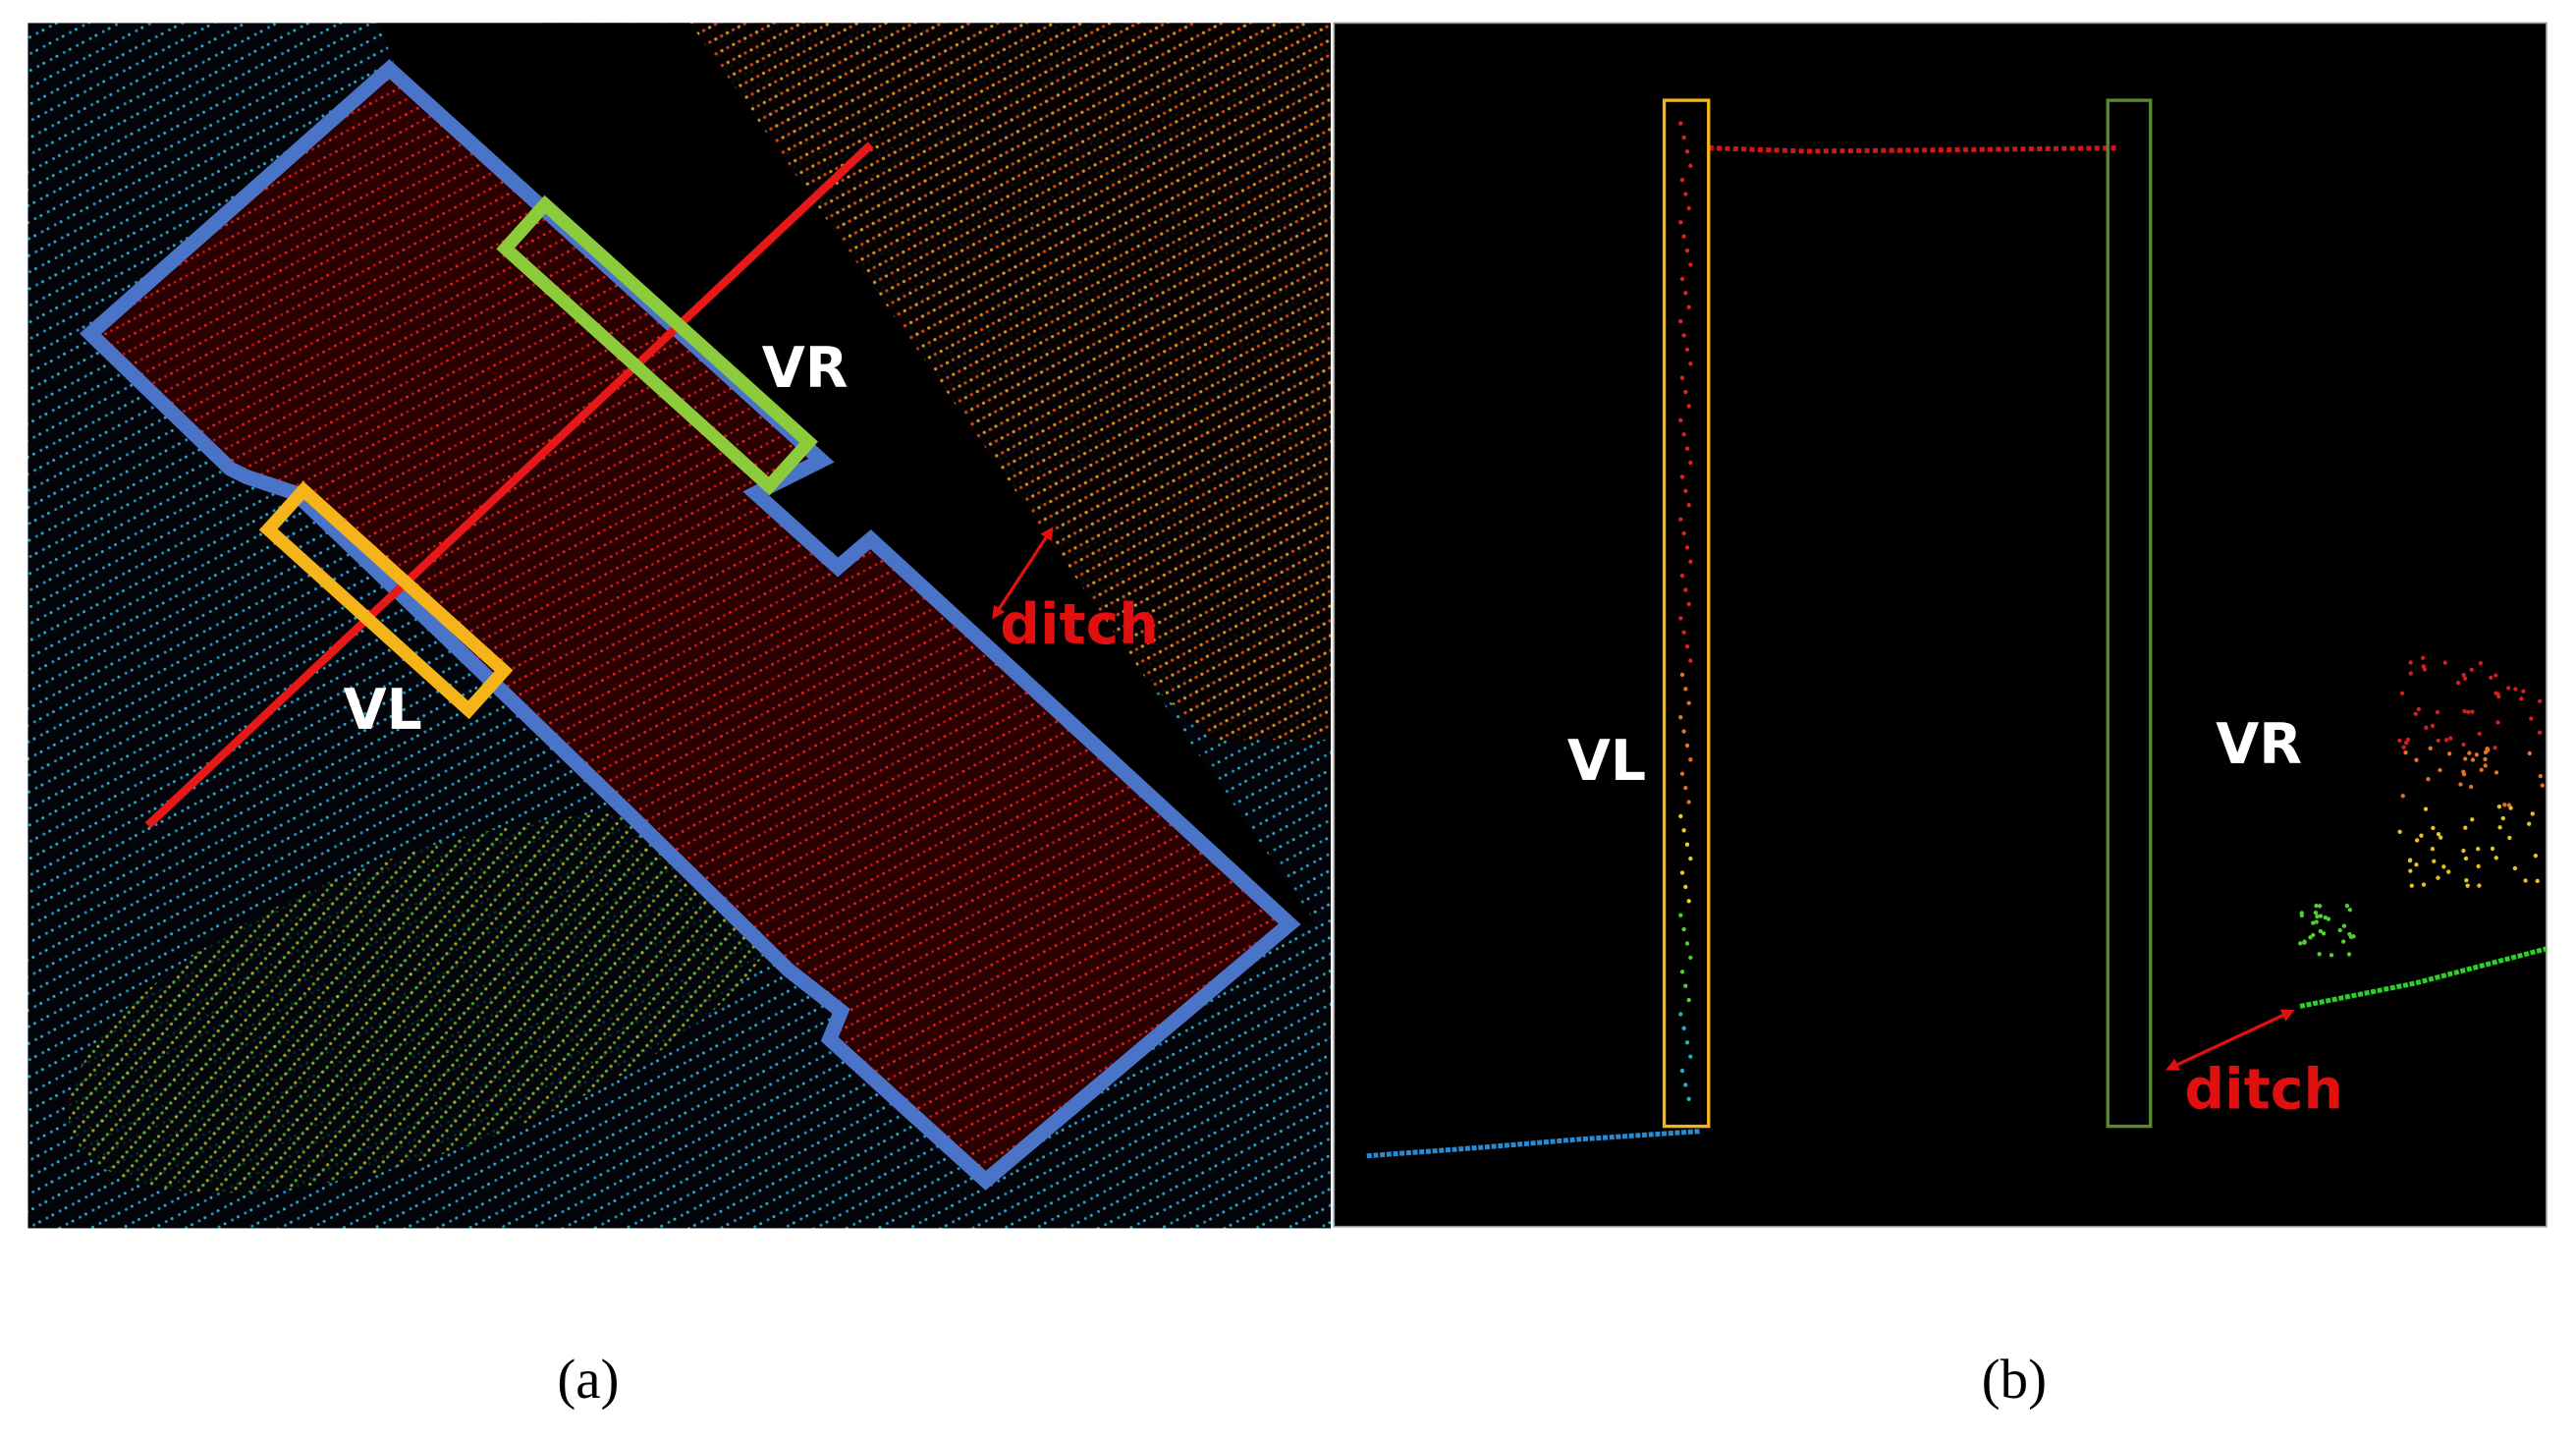 The width and height of the screenshot is (2576, 1442). Describe the element at coordinates (2015, 1380) in the screenshot. I see `caption-b: (b)` at that location.